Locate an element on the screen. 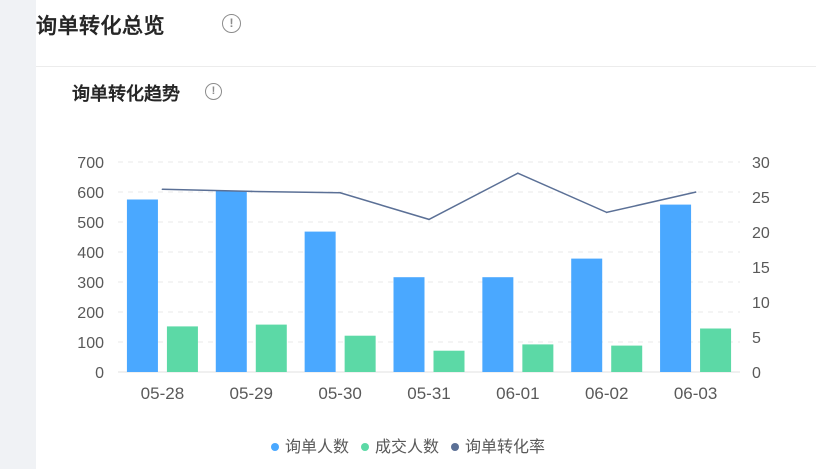  x-tick-label: 06-02 is located at coordinates (606, 393).